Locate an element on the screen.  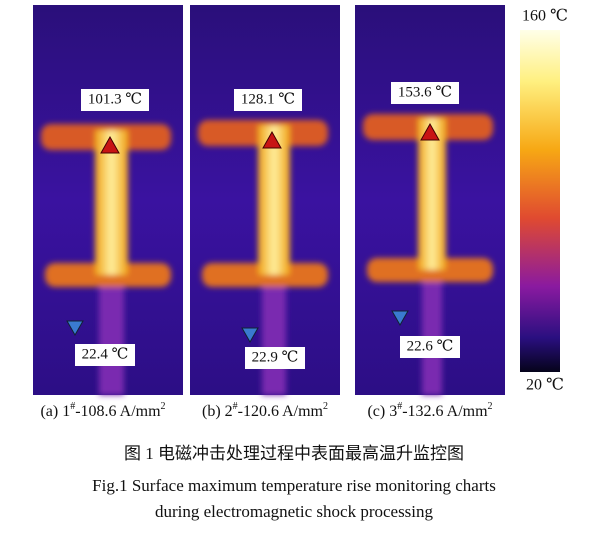
colorbar is located at coordinates (540, 201).